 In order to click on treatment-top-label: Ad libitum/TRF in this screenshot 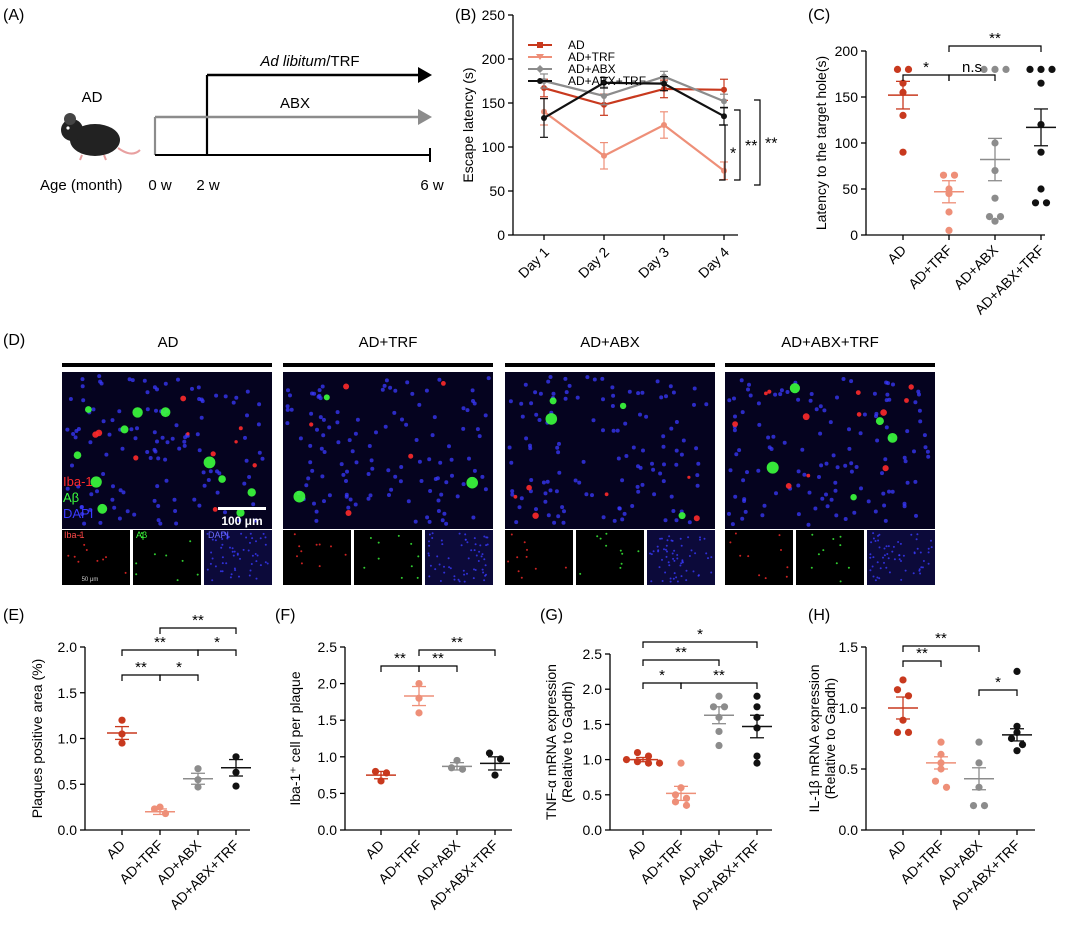, I will do `click(309, 61)`.